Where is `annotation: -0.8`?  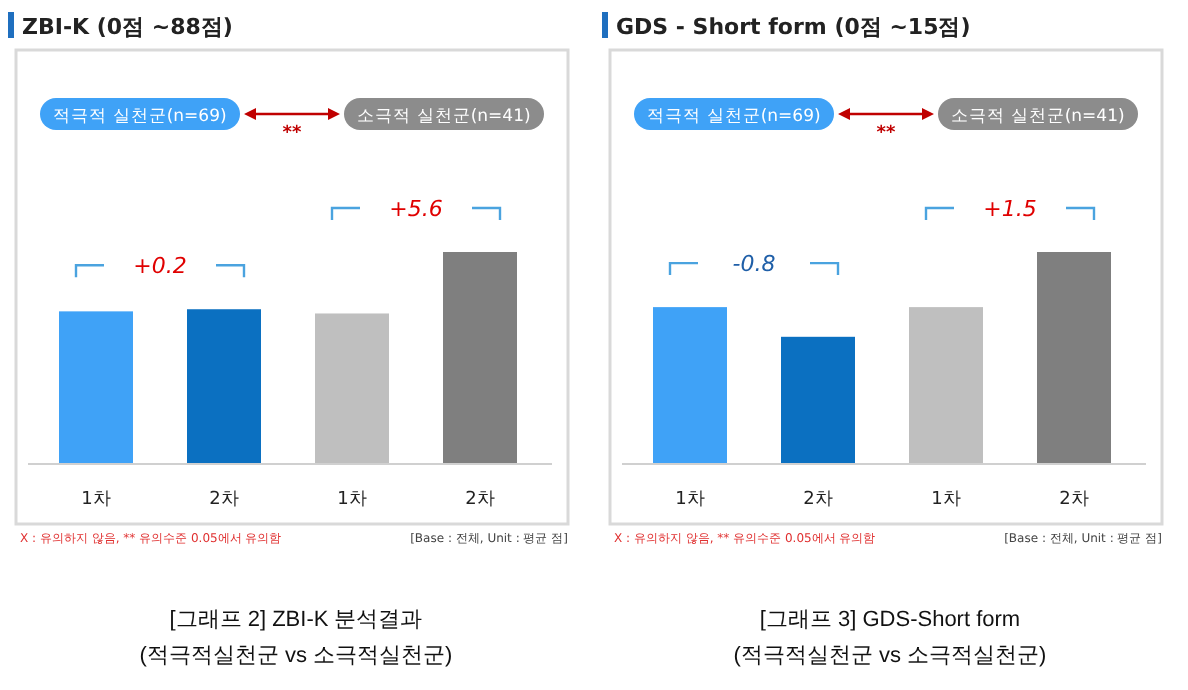 annotation: -0.8 is located at coordinates (754, 264).